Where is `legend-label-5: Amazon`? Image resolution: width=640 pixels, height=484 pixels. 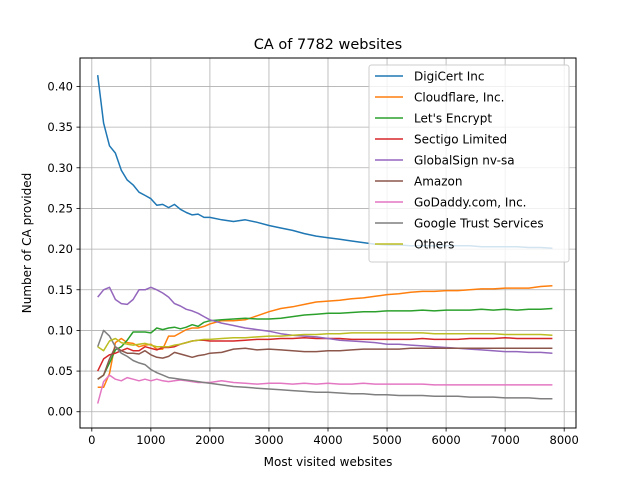 legend-label-5: Amazon is located at coordinates (438, 182).